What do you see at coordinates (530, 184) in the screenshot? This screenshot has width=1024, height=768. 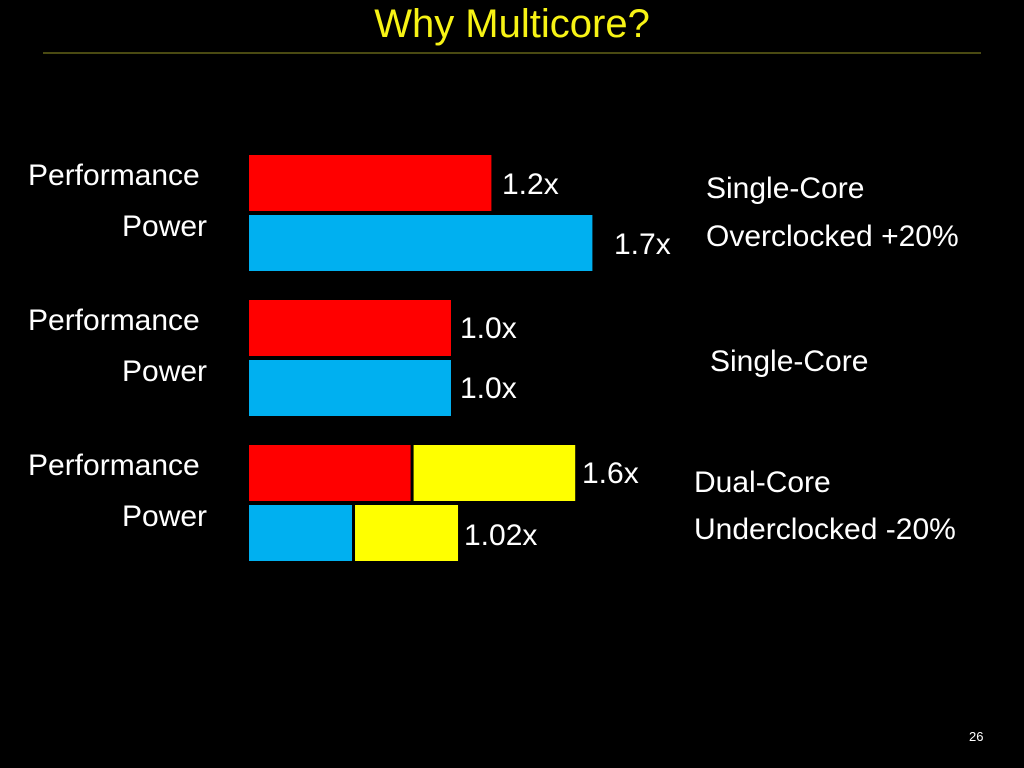 I see `value-label: 1.2x` at bounding box center [530, 184].